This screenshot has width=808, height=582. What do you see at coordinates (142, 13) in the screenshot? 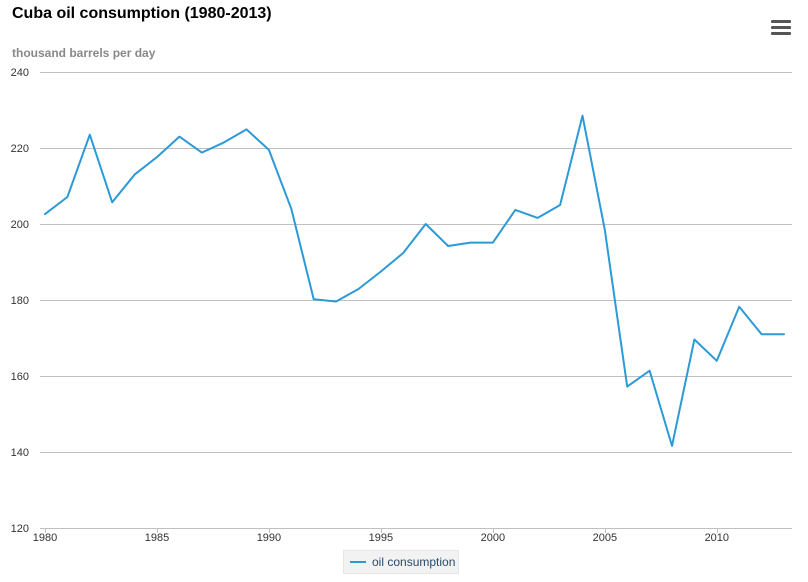
I see `chart-title: Cuba oil consumption (1980-2013)` at bounding box center [142, 13].